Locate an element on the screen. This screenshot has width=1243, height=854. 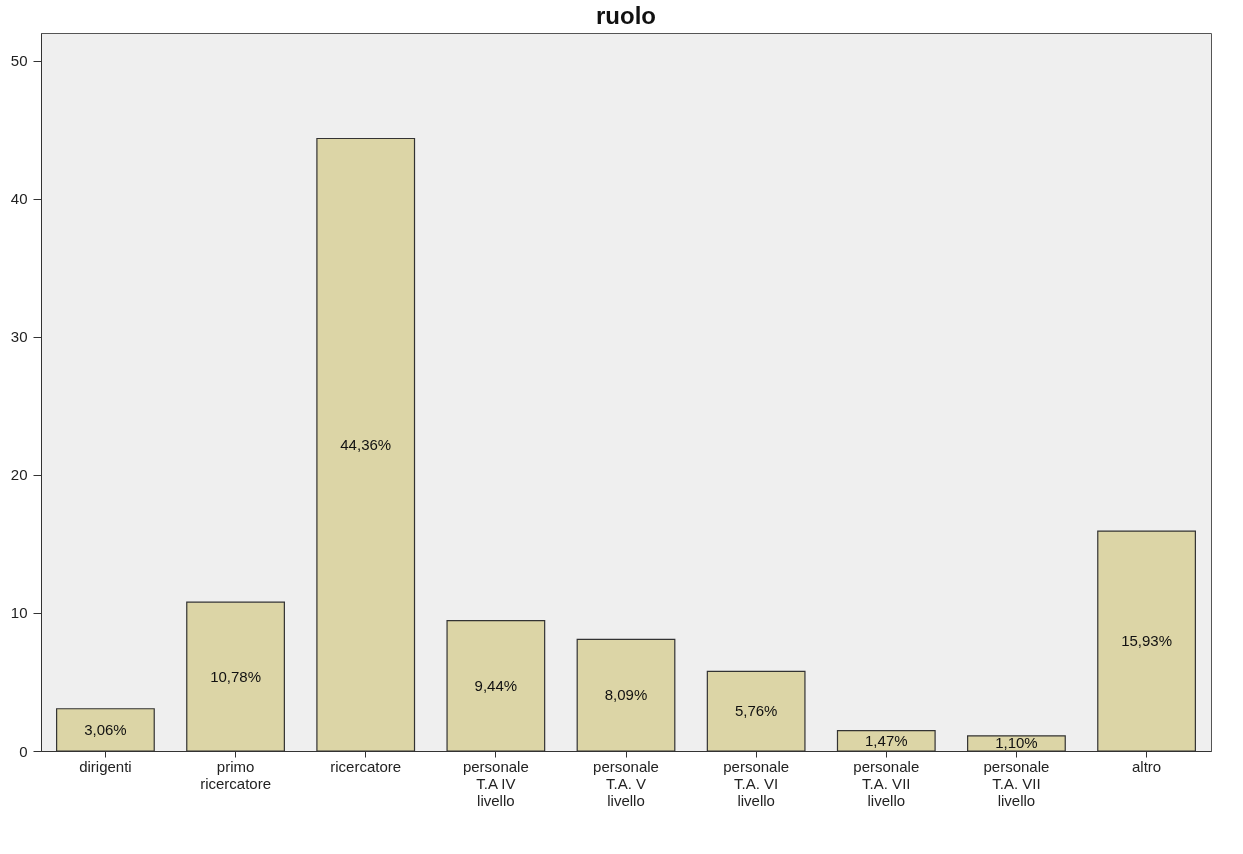
data-label: 8,09% is located at coordinates (626, 695).